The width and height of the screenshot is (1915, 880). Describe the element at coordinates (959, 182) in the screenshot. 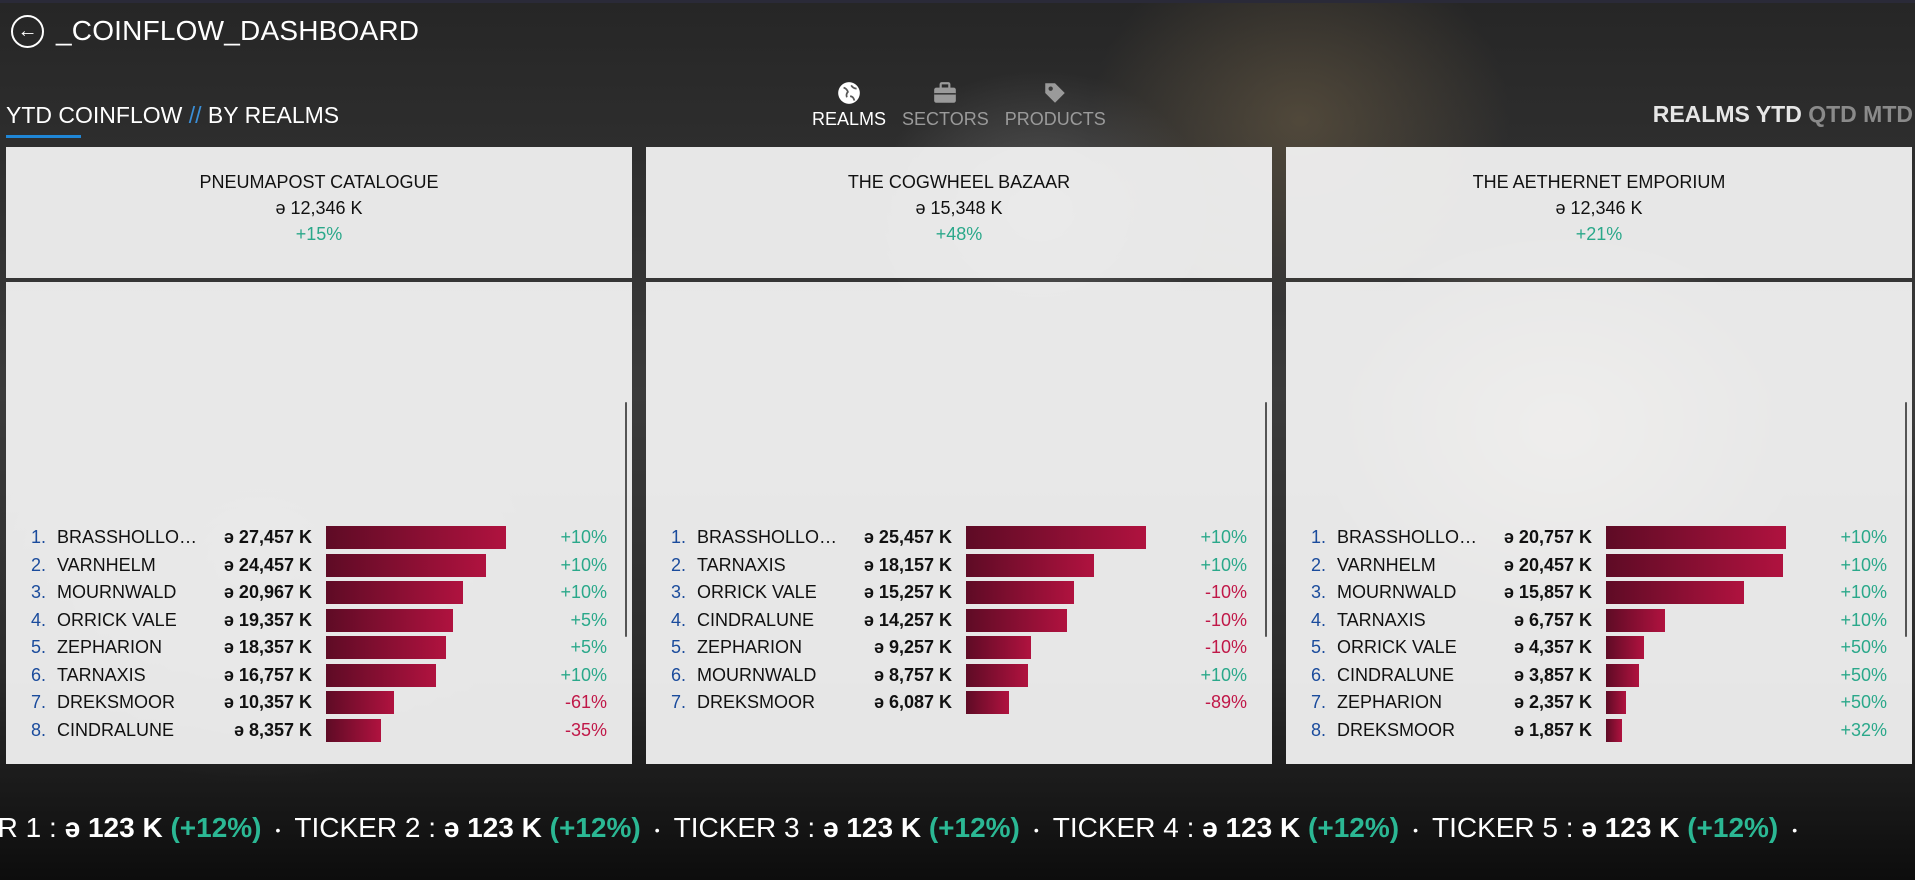

I see `panel-title: THE COGWHEEL BAZAAR` at that location.